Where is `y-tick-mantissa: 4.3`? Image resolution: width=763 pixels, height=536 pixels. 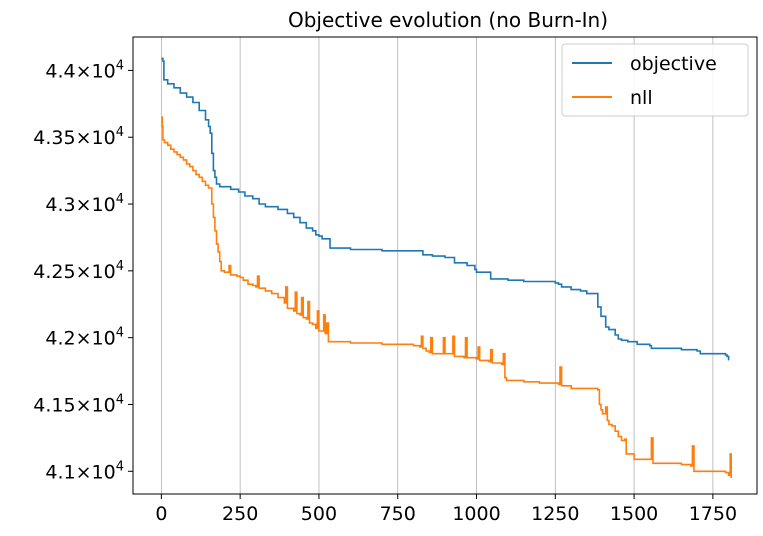 y-tick-mantissa: 4.3 is located at coordinates (60, 205).